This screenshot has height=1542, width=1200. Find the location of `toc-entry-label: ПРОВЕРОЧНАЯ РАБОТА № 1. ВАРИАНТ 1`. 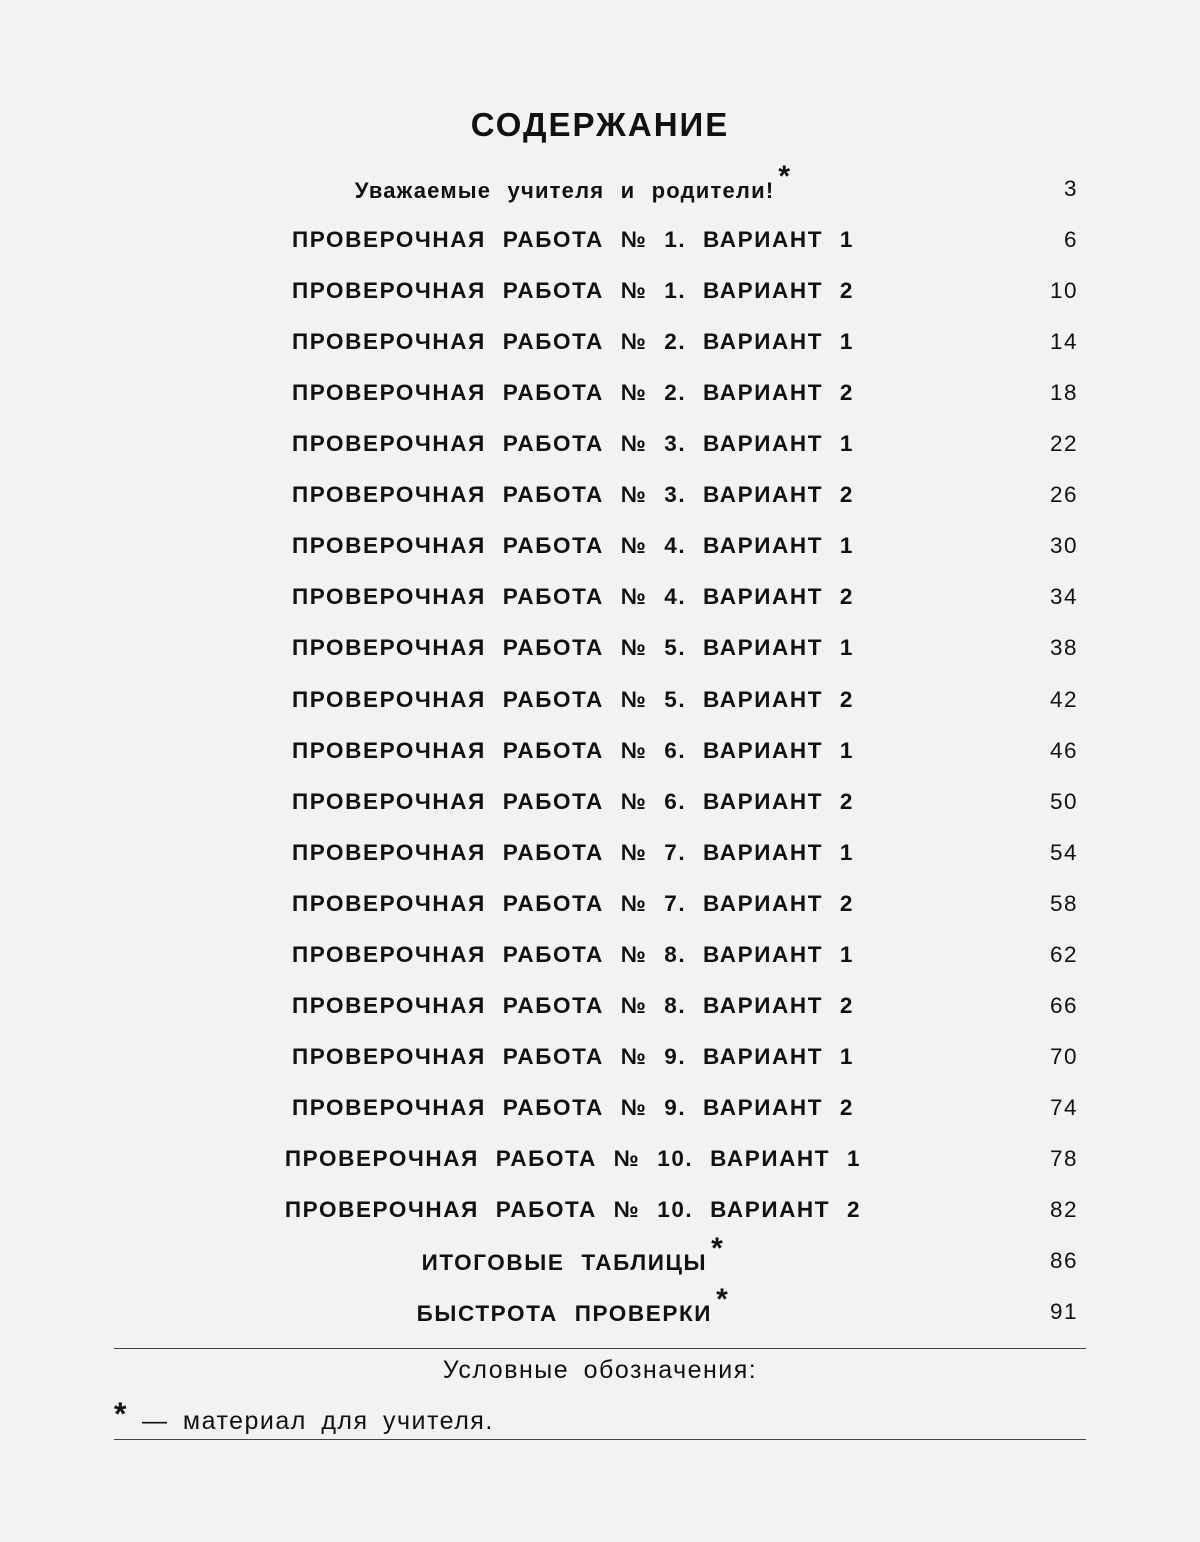

toc-entry-label: ПРОВЕРОЧНАЯ РАБОТА № 1. ВАРИАНТ 1 is located at coordinates (573, 240).